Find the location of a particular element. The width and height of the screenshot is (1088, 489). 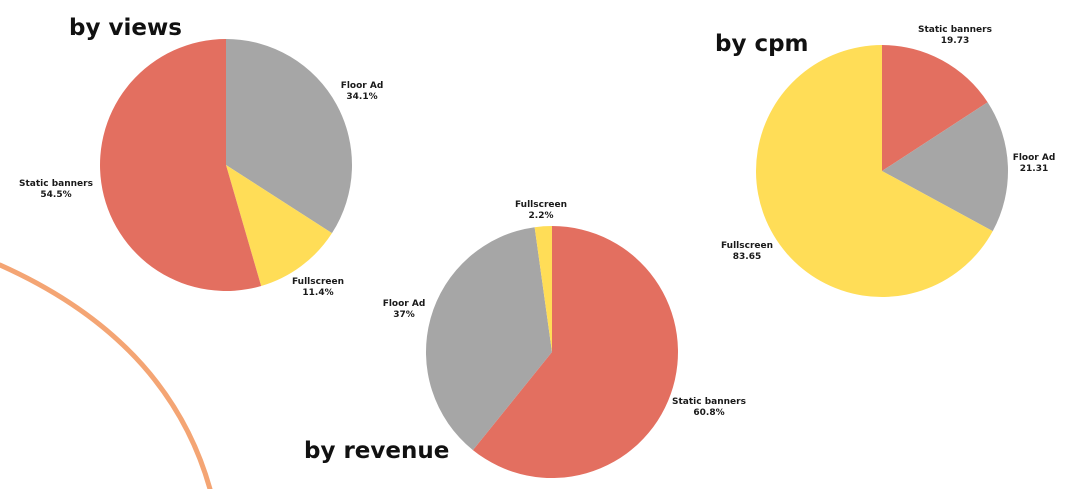

slice-label-cpm-static-banners: Static banners 19.73 is located at coordinates (955, 35).